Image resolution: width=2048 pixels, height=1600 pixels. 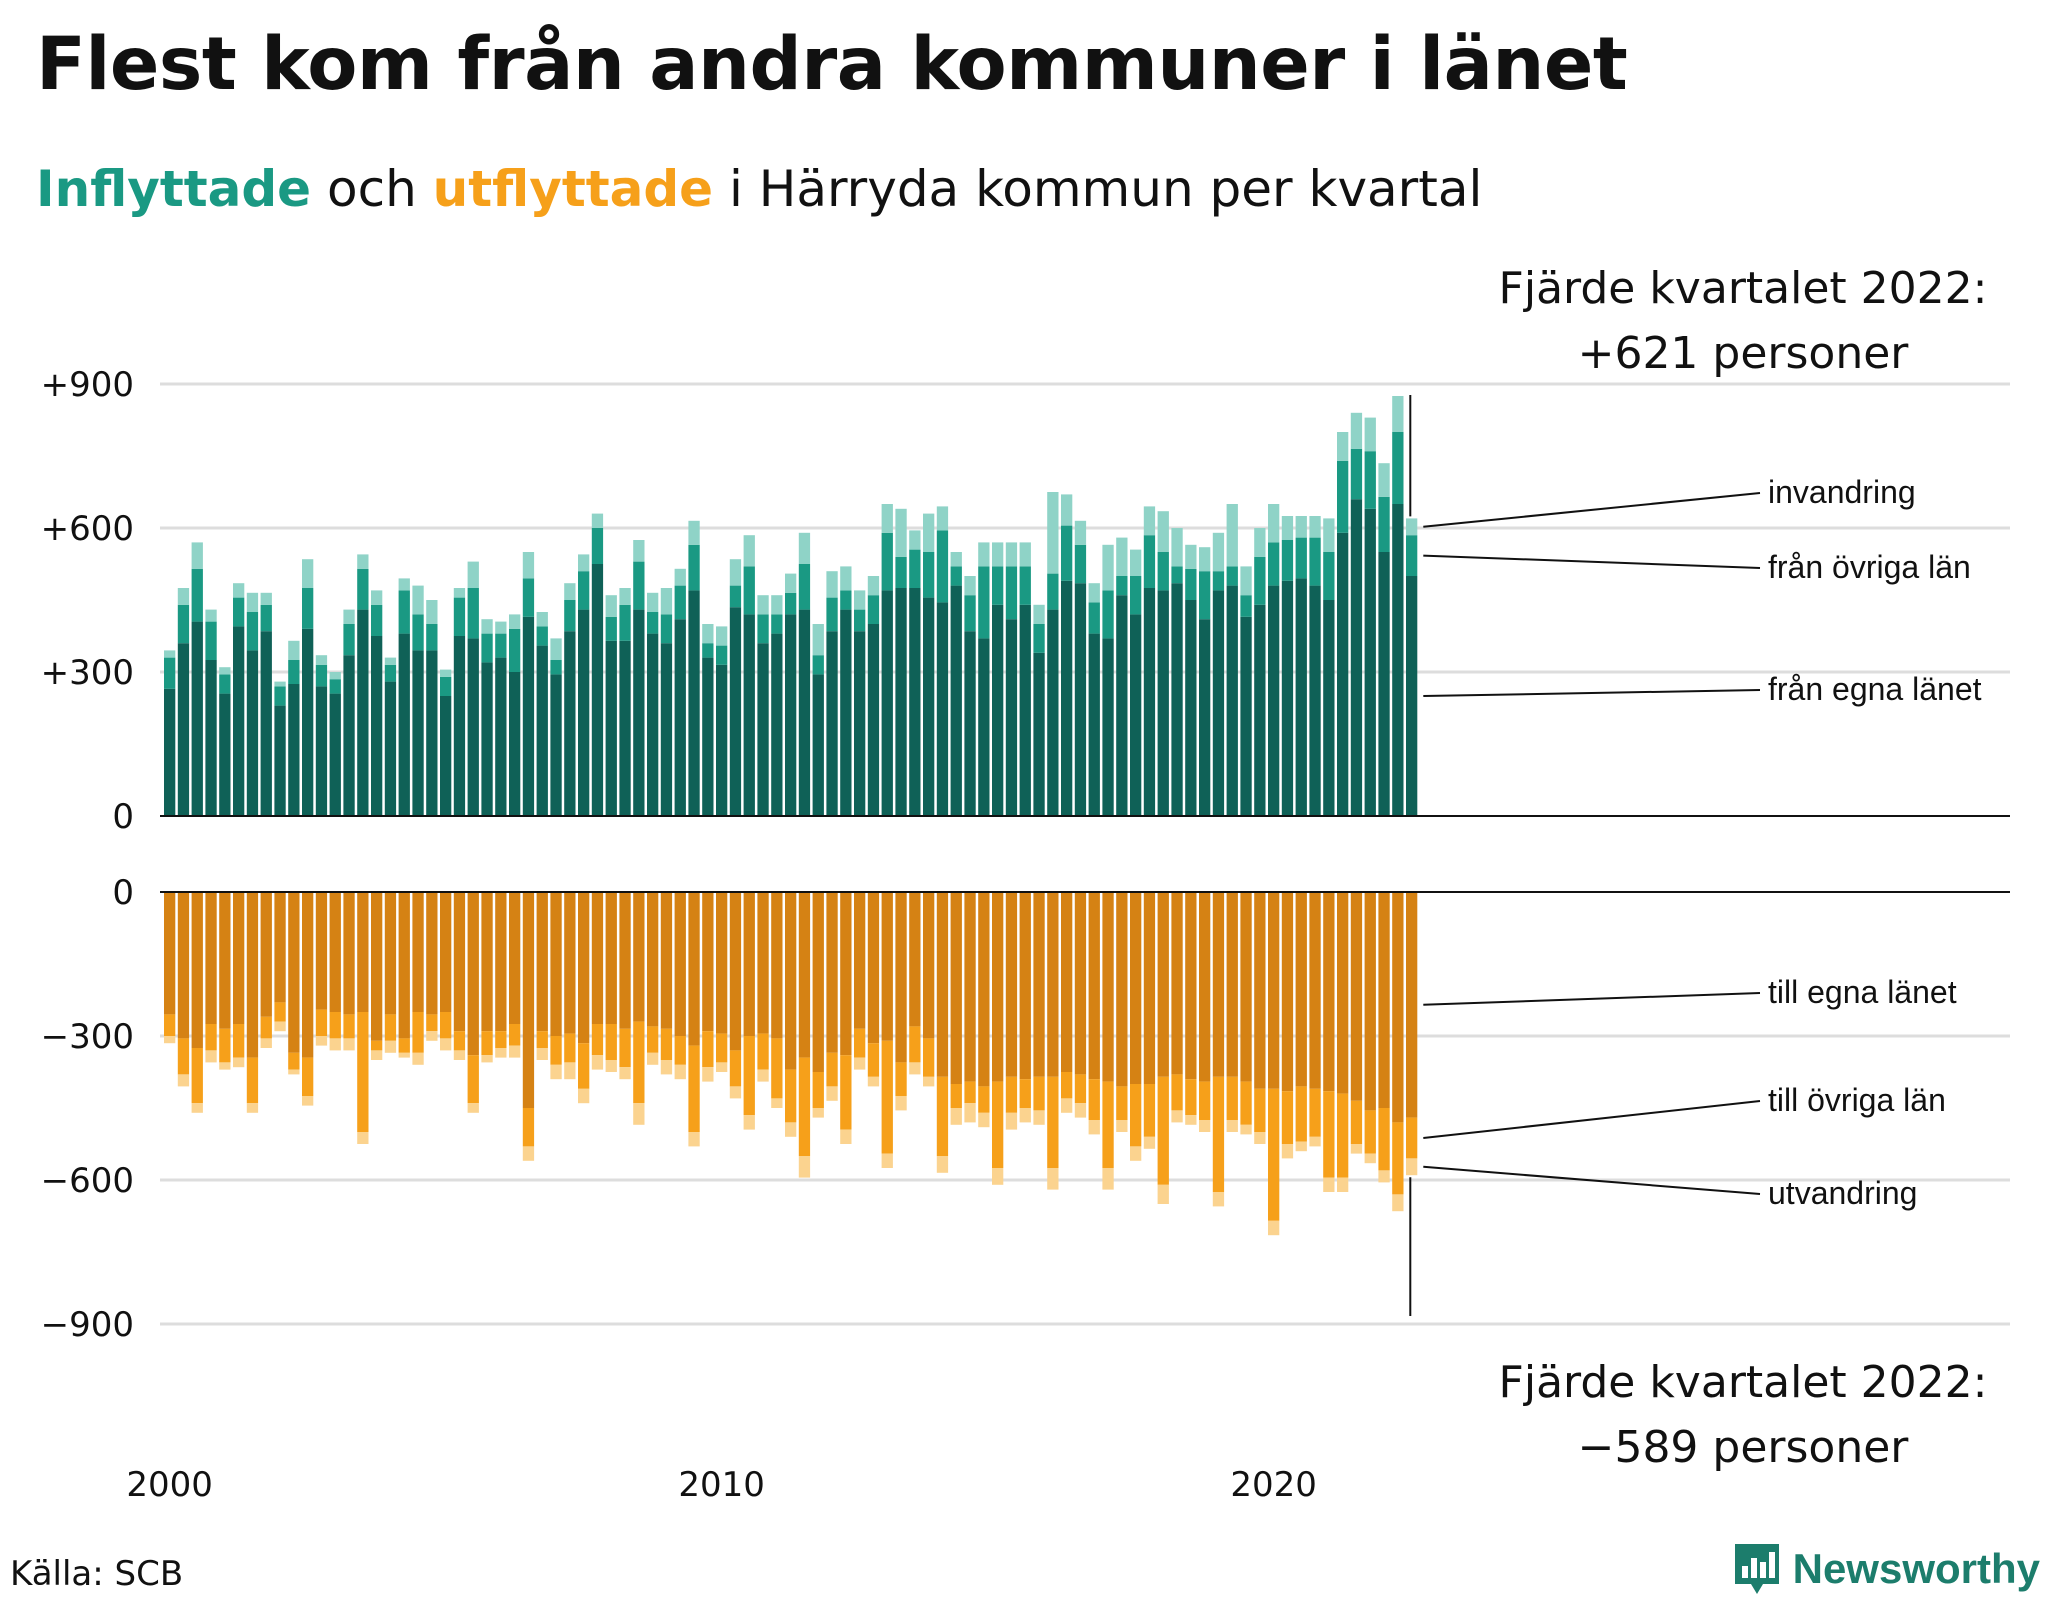 What do you see at coordinates (1744, 353) in the screenshot?
I see `annotation-top-line: +621 personer` at bounding box center [1744, 353].